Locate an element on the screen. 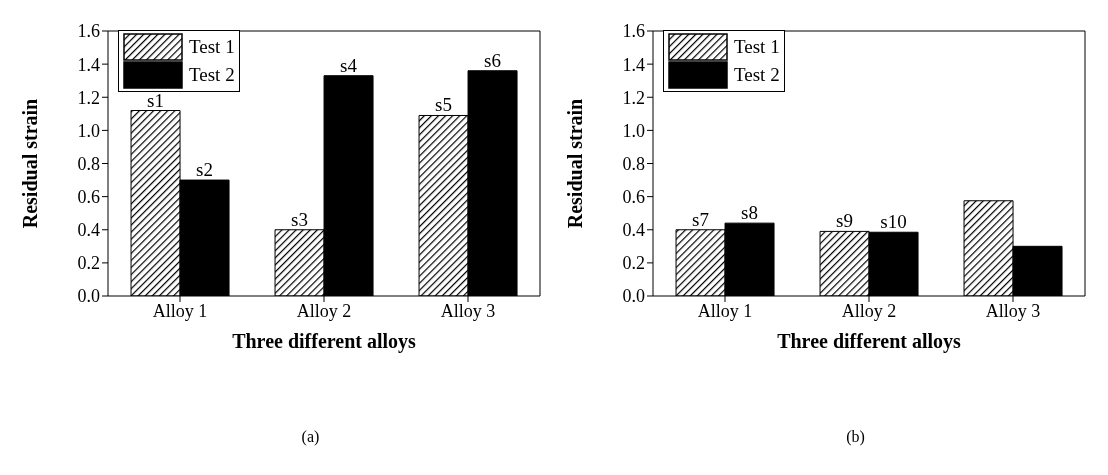 The width and height of the screenshot is (1108, 475). data-label: s6 is located at coordinates (492, 60).